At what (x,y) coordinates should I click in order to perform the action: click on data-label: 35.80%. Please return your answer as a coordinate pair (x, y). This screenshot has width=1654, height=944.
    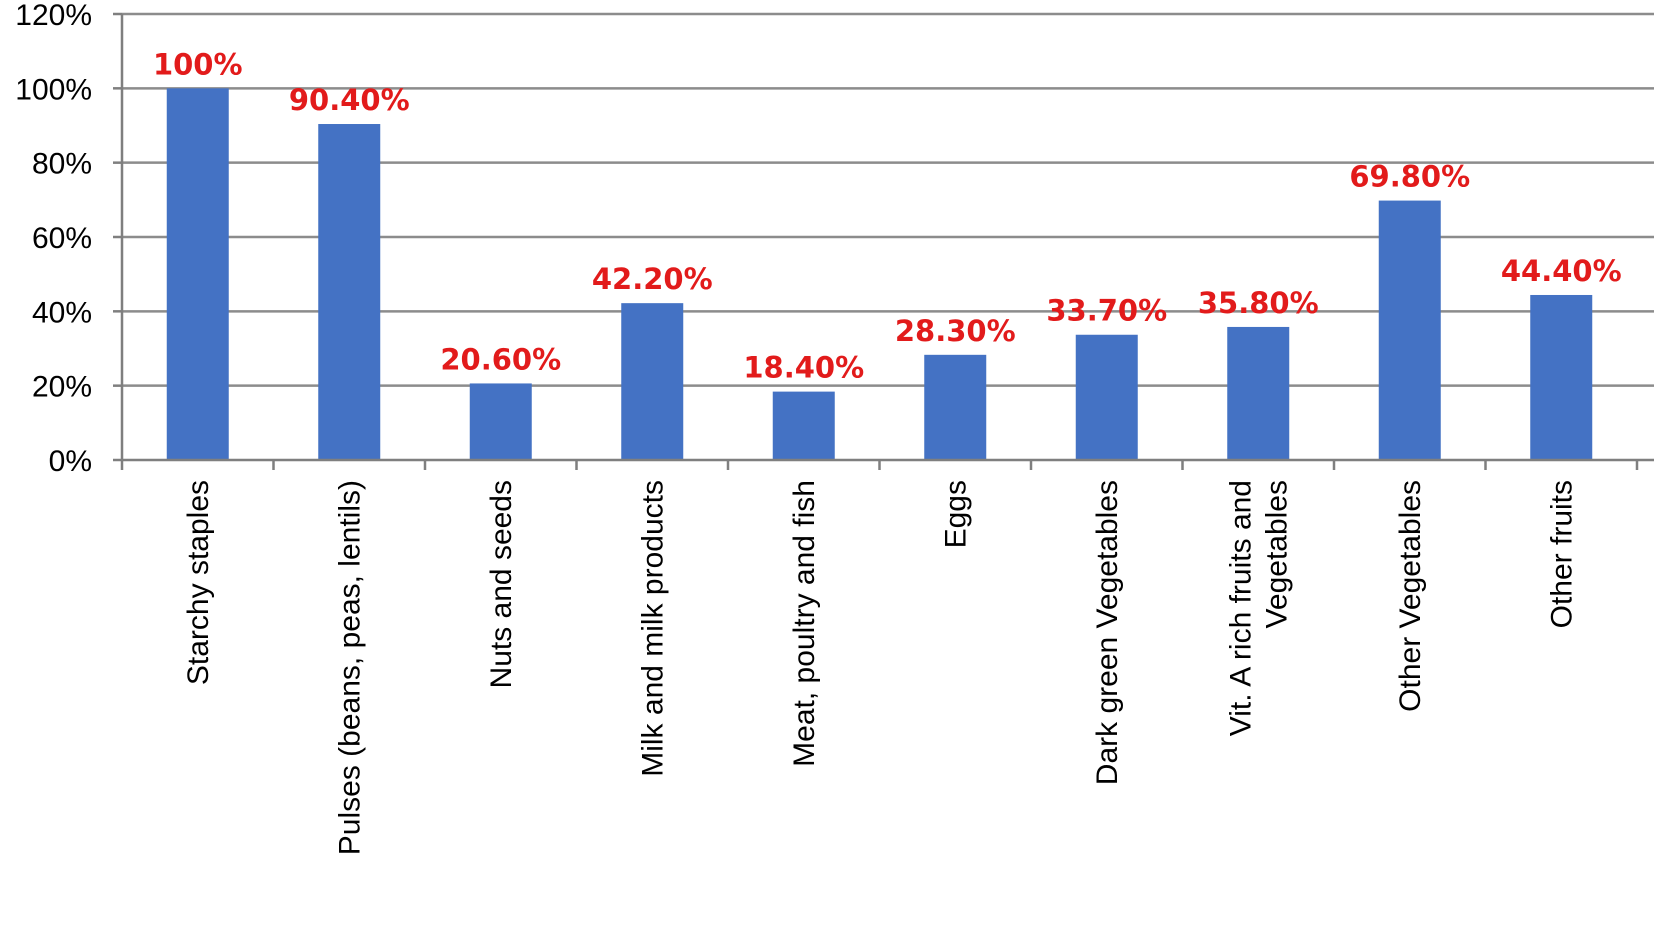
    Looking at the image, I should click on (1258, 303).